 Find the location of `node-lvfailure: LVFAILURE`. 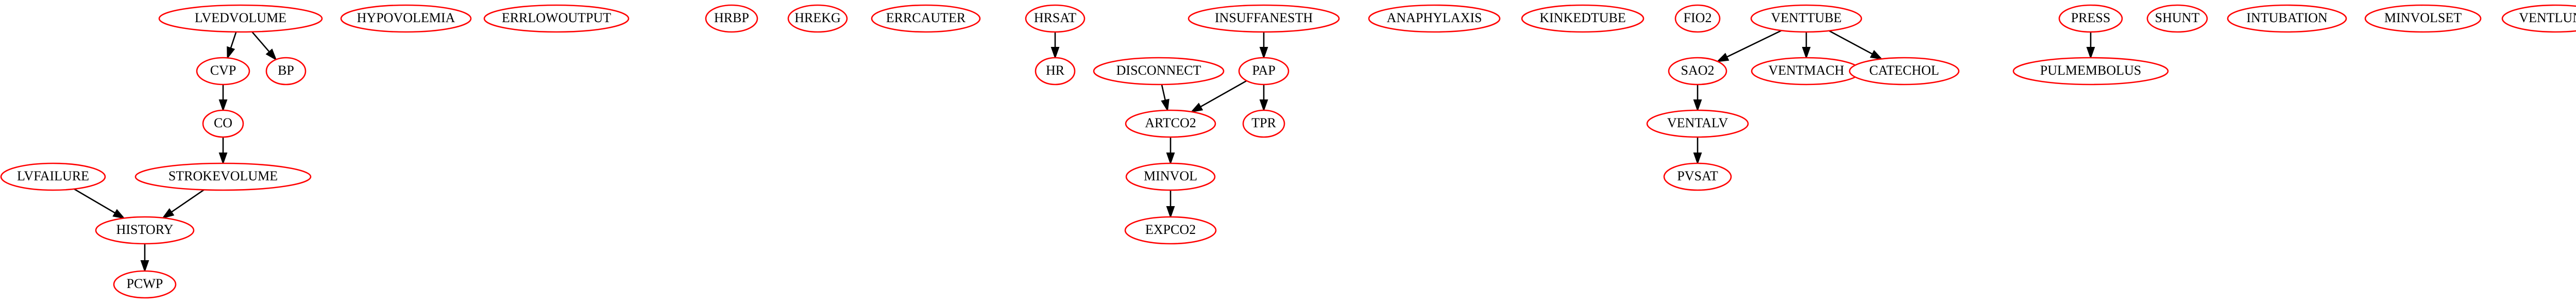

node-lvfailure: LVFAILURE is located at coordinates (53, 176).